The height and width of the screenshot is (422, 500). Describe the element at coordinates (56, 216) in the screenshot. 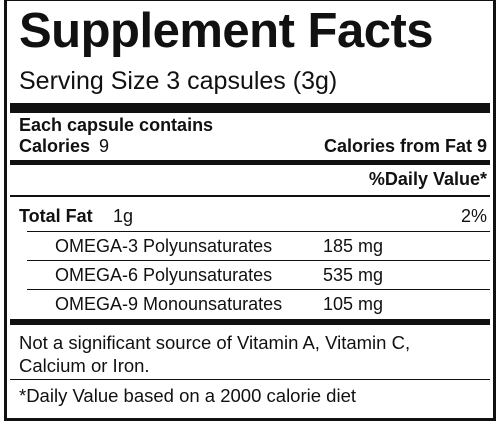

I see `total-fat-label: Total Fat` at that location.